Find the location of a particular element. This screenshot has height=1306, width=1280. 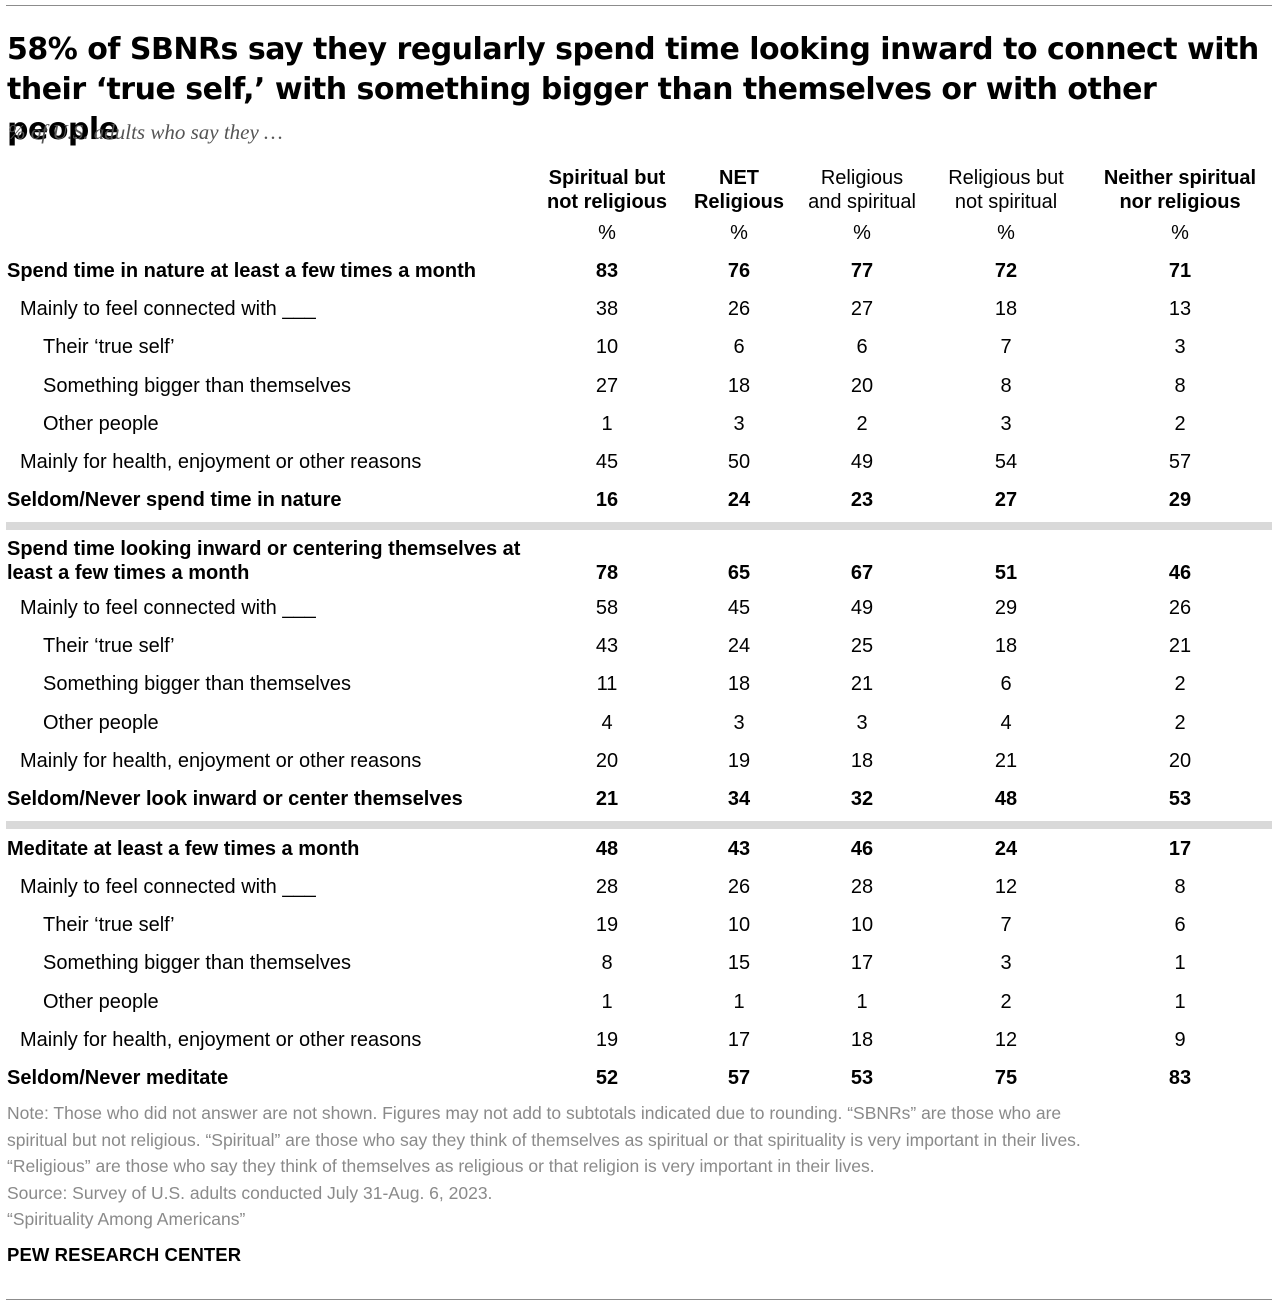

value-cell: 25 is located at coordinates (862, 646).